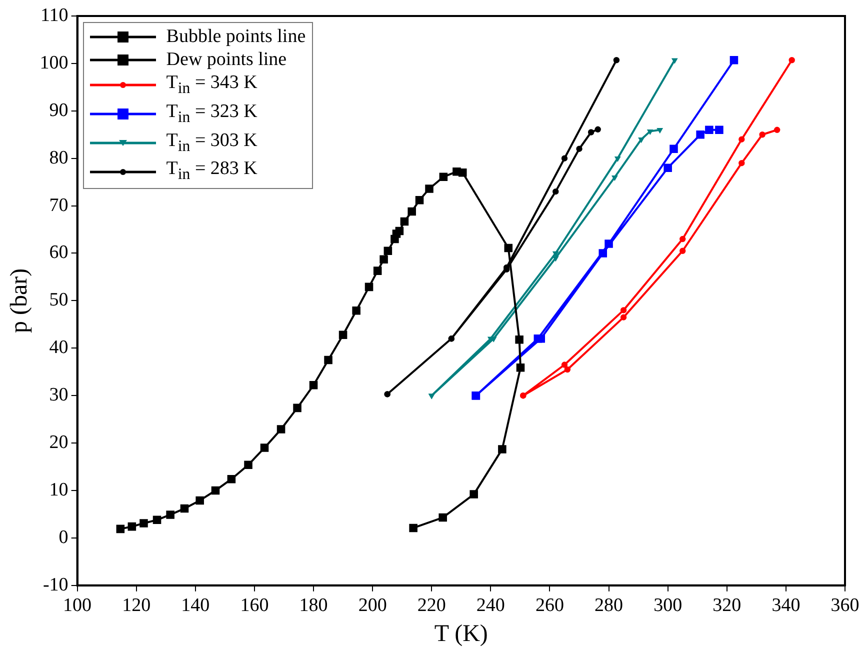 The height and width of the screenshot is (651, 865). Describe the element at coordinates (58, 157) in the screenshot. I see `y-tick-label: 80` at that location.